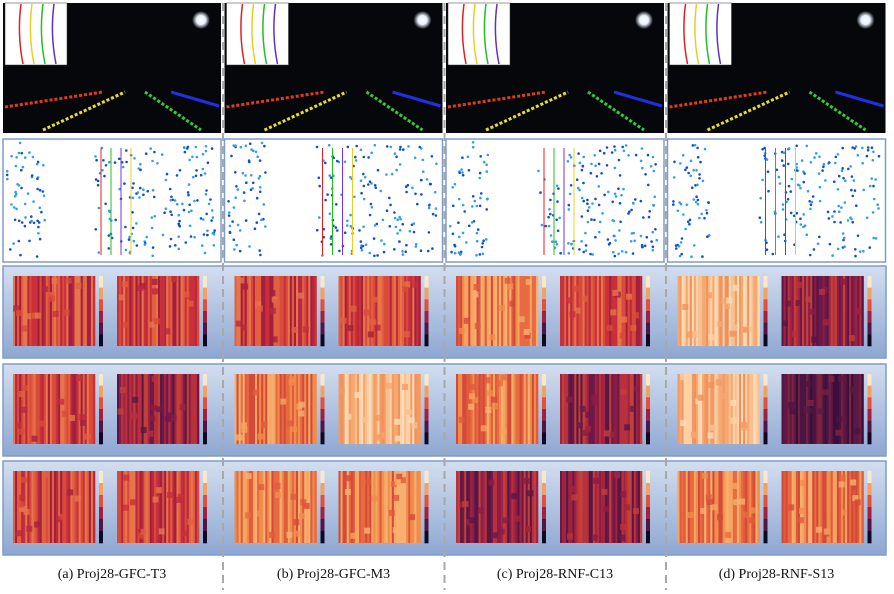 The height and width of the screenshot is (594, 894). Describe the element at coordinates (697, 34) in the screenshot. I see `lane-curve` at that location.